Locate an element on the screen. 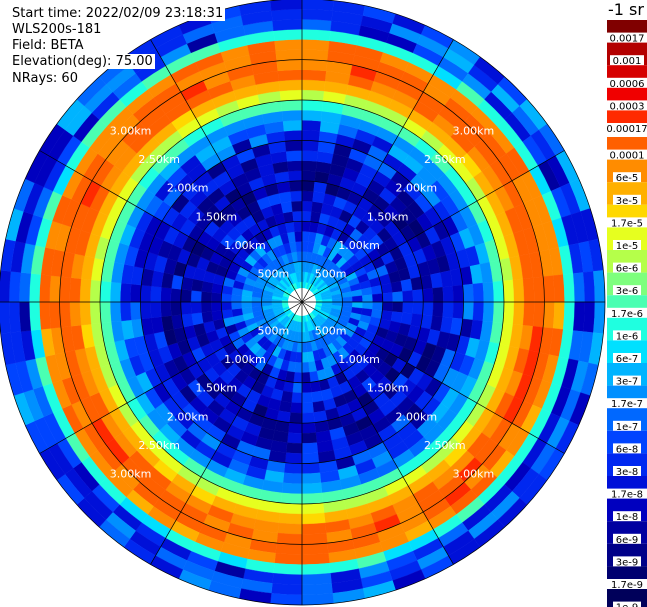 The image size is (647, 607). colorbar-tick-label: 3e-9 is located at coordinates (627, 562).